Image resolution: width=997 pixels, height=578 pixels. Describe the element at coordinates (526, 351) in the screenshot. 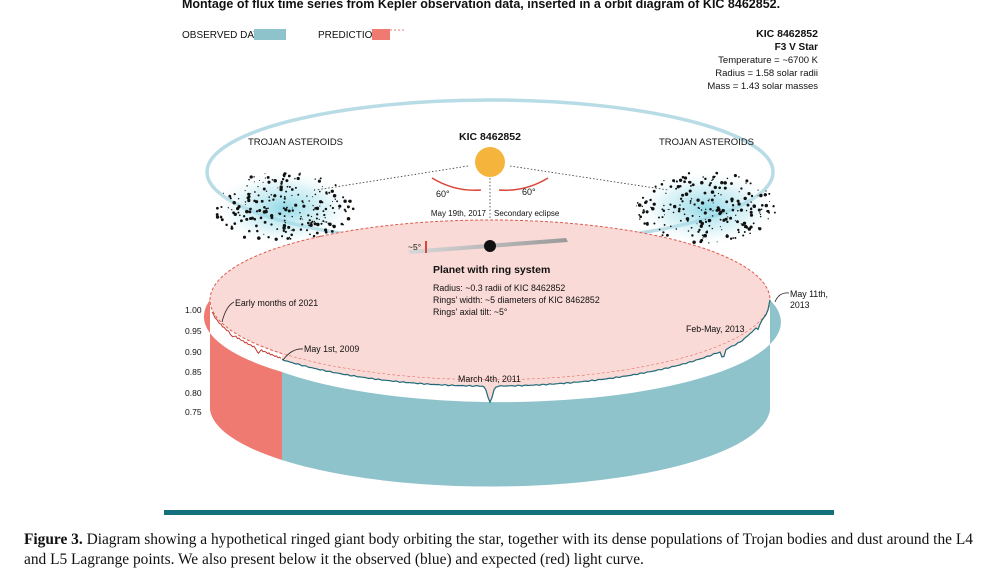

I see `flux-curve` at that location.